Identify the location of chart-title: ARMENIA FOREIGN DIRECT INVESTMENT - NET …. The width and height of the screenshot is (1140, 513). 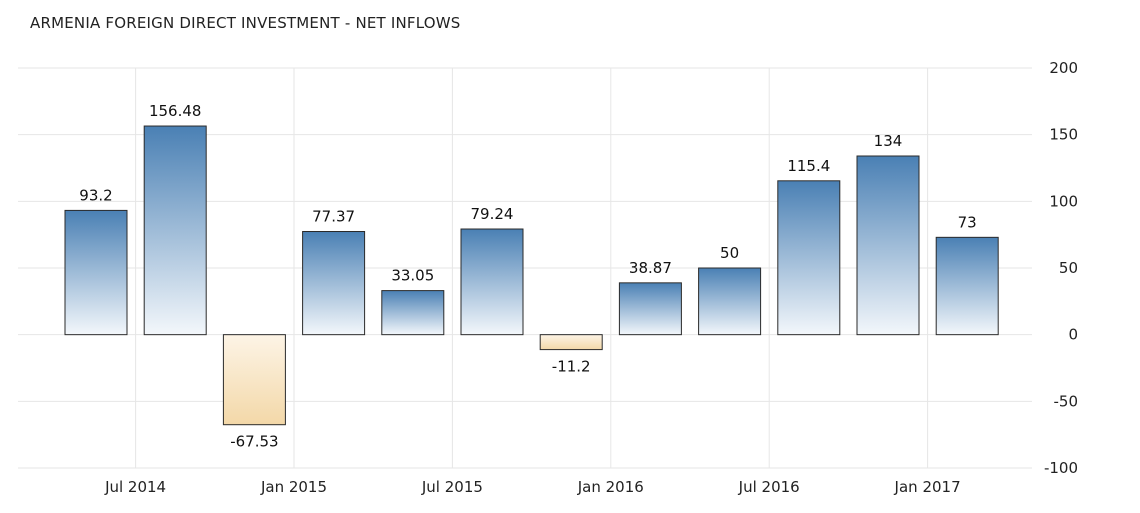
(245, 23).